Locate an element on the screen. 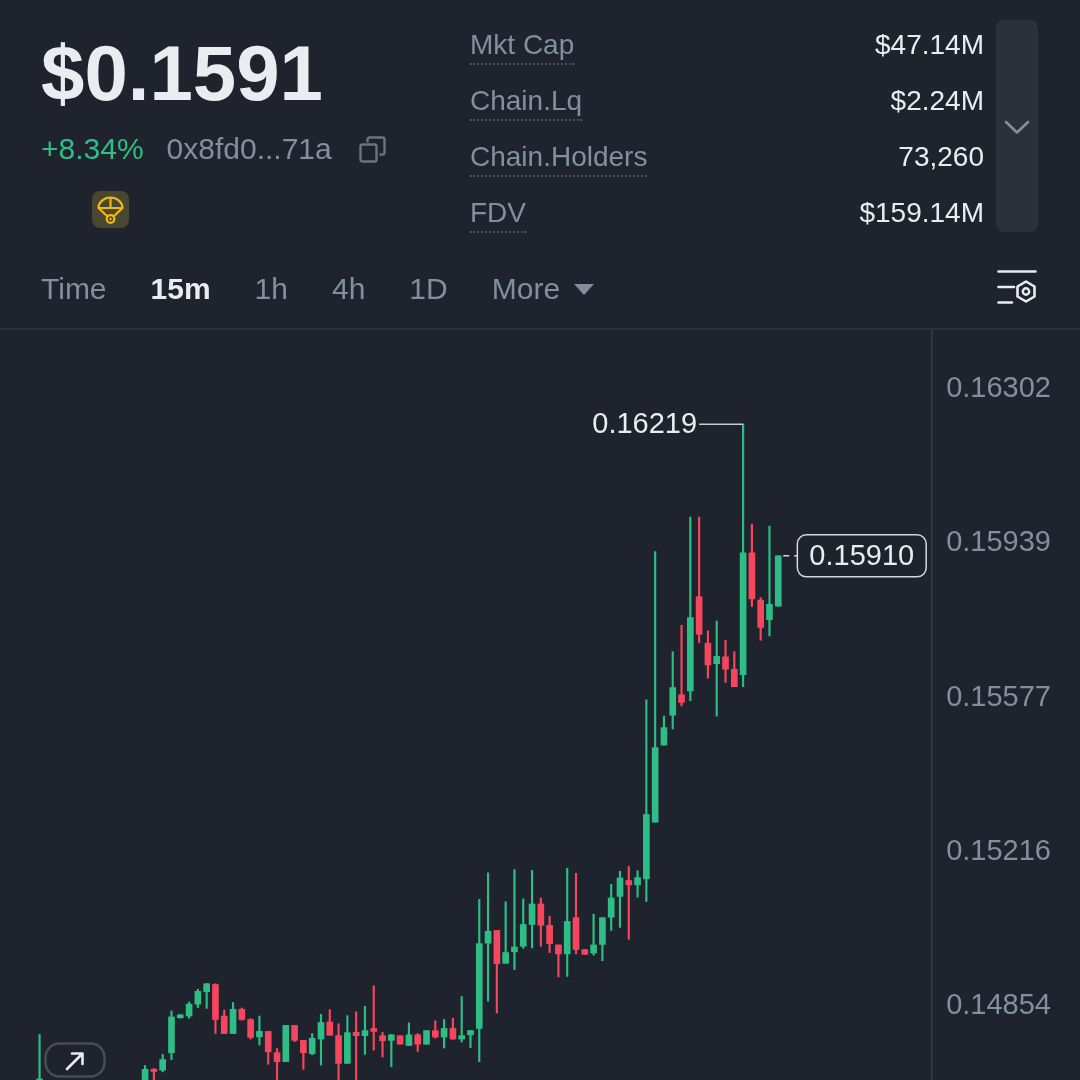  text: More is located at coordinates (526, 288).